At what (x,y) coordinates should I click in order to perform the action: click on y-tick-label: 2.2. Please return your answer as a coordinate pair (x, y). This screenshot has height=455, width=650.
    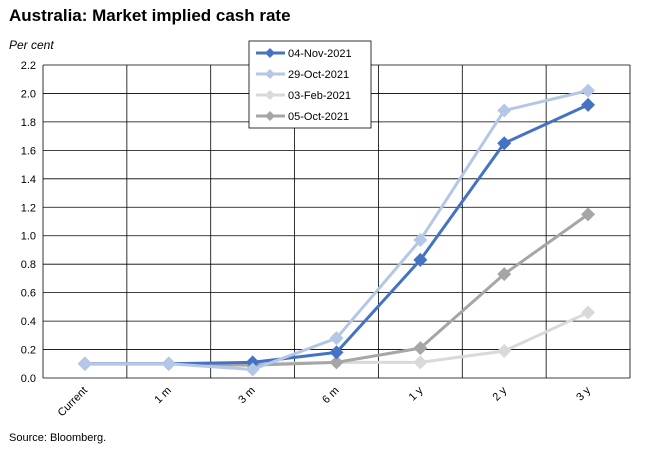
    Looking at the image, I should click on (28, 66).